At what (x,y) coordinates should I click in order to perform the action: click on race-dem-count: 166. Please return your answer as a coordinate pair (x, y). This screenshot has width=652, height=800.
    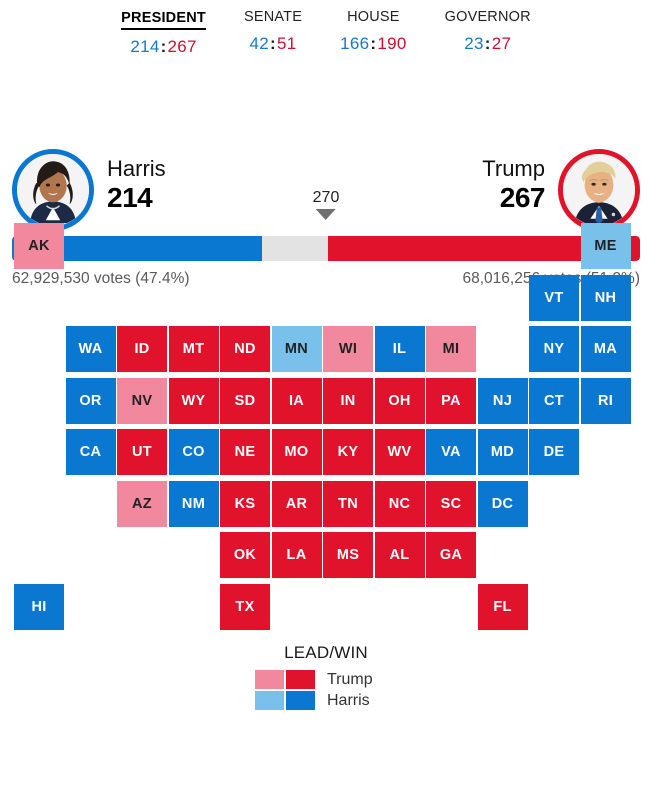
    Looking at the image, I should click on (355, 43).